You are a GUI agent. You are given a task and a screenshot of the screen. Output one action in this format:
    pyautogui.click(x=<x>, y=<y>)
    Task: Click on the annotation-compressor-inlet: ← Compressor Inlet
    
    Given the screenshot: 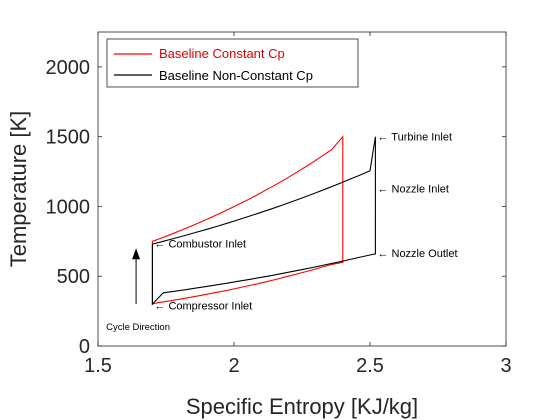 What is the action you would take?
    pyautogui.click(x=203, y=307)
    